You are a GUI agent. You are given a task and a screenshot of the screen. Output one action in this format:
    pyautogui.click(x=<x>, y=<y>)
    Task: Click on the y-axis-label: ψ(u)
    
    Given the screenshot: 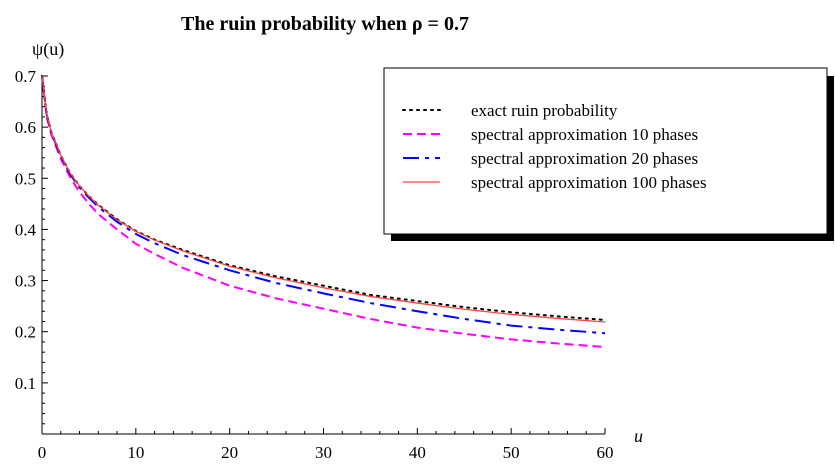 What is the action you would take?
    pyautogui.click(x=48, y=49)
    